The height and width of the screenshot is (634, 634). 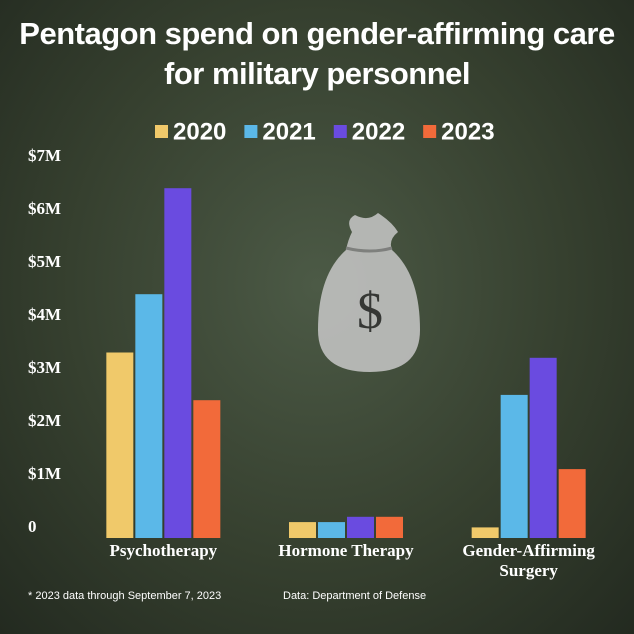 I want to click on source: Data: Department of Defense, so click(x=354, y=596).